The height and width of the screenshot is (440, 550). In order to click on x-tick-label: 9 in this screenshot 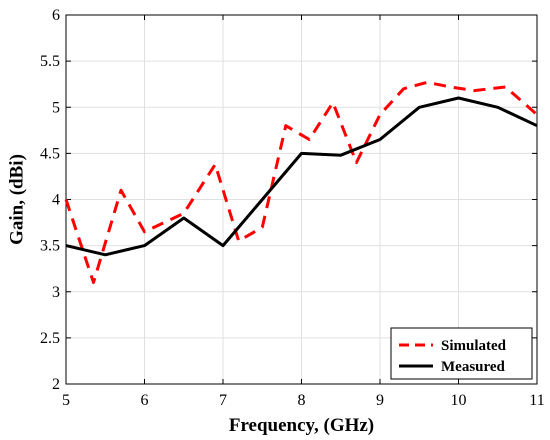, I will do `click(380, 400)`.